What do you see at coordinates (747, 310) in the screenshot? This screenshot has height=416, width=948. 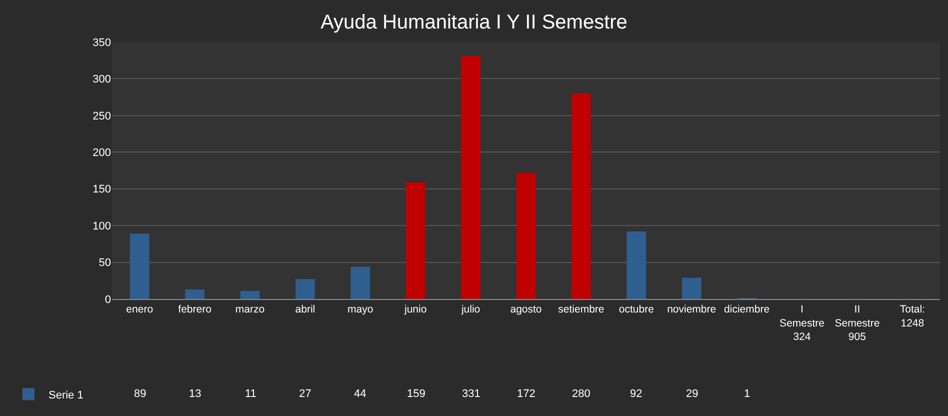 I see `x-tick-label: diciembre` at bounding box center [747, 310].